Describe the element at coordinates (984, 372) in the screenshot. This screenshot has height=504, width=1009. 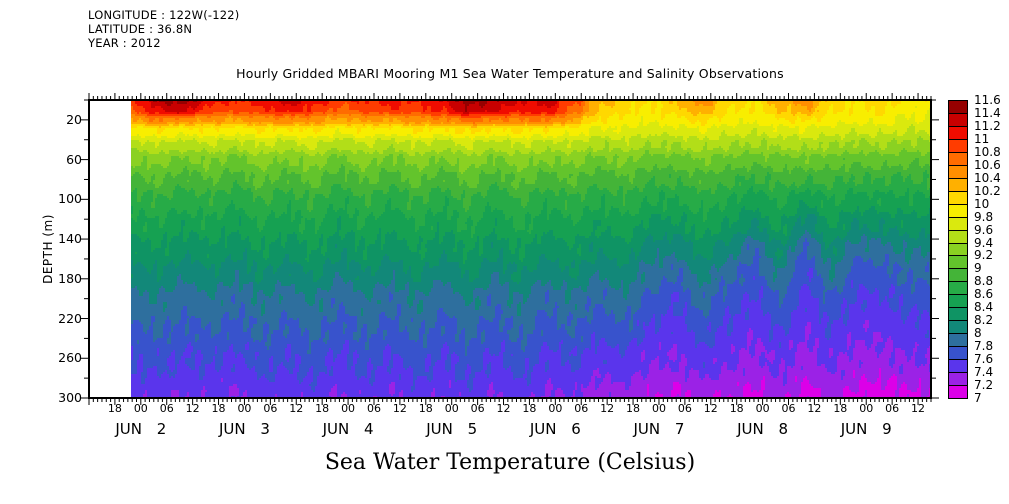
I see `colorbar-tick-label: 7.4` at that location.